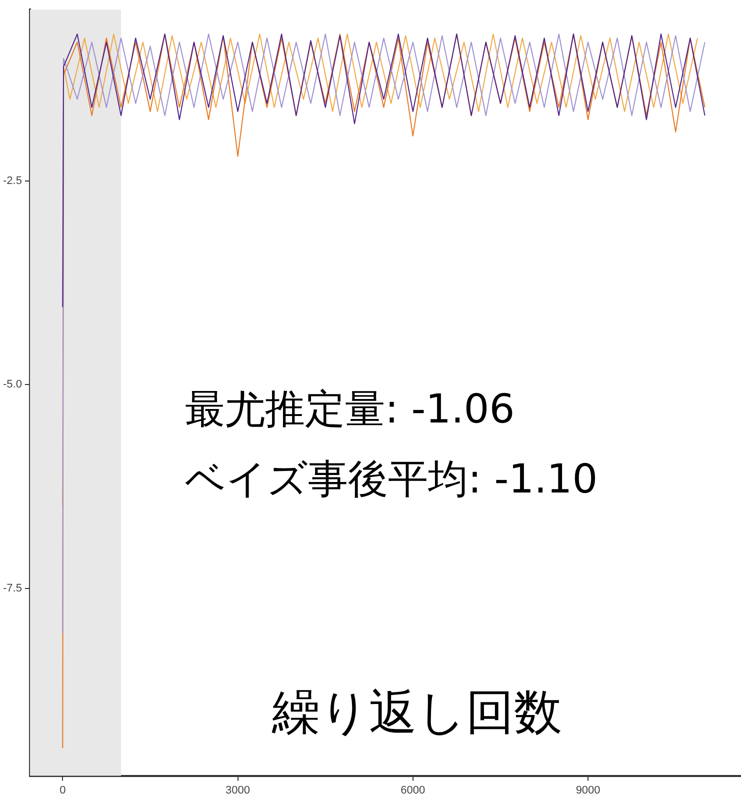 Image resolution: width=741 pixels, height=800 pixels. Describe the element at coordinates (391, 479) in the screenshot. I see `annotation: ベイズ事後平均: -1.10` at that location.